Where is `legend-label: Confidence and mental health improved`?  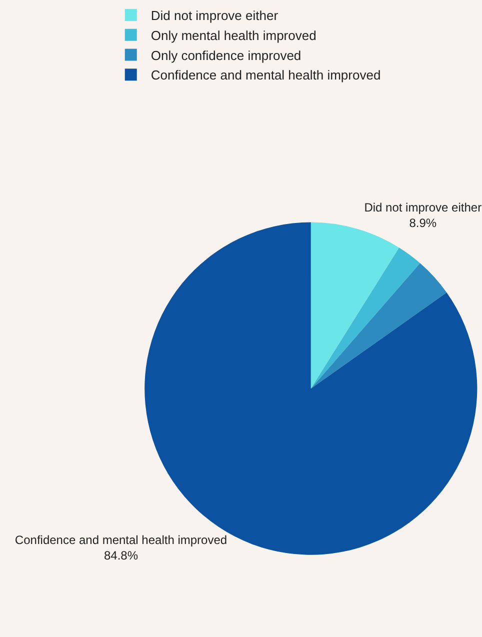 legend-label: Confidence and mental health improved is located at coordinates (265, 75).